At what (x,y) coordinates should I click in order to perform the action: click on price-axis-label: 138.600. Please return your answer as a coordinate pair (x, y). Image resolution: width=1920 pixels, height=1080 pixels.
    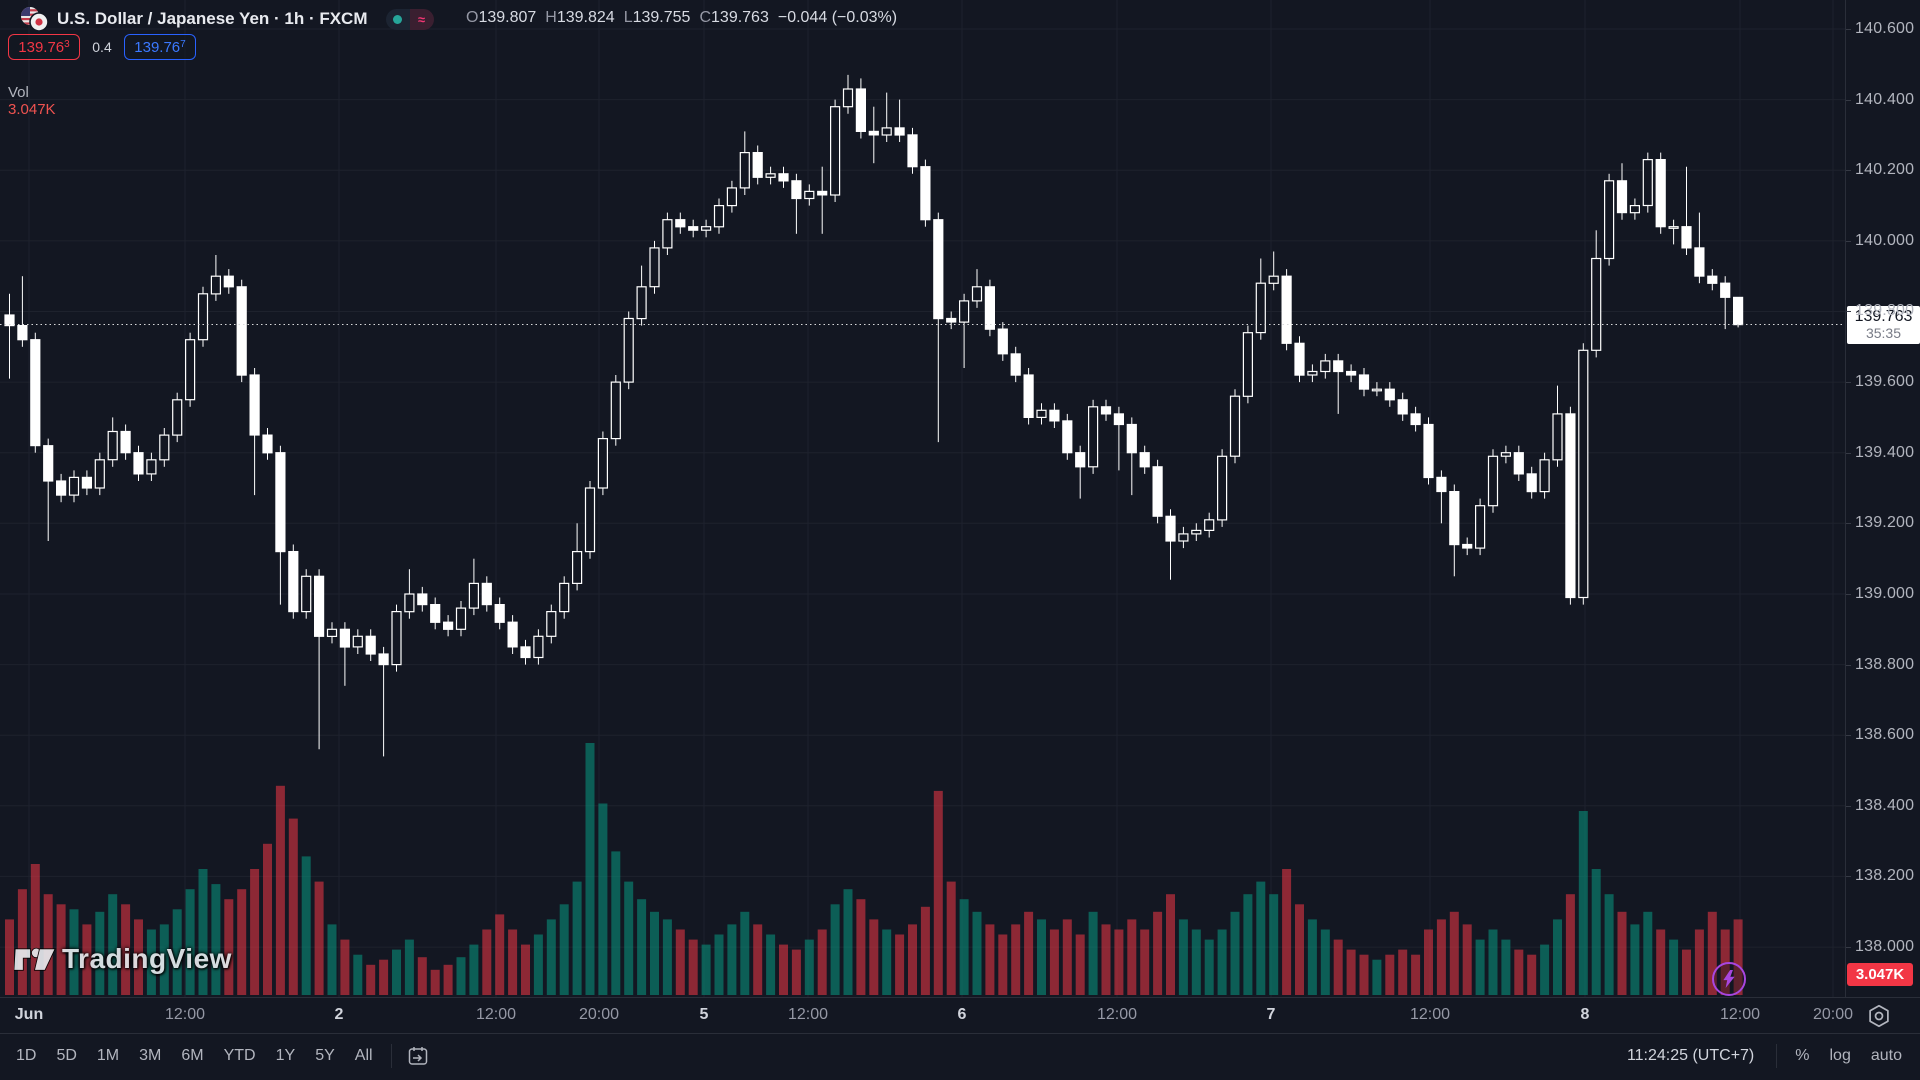
    Looking at the image, I should click on (1885, 735).